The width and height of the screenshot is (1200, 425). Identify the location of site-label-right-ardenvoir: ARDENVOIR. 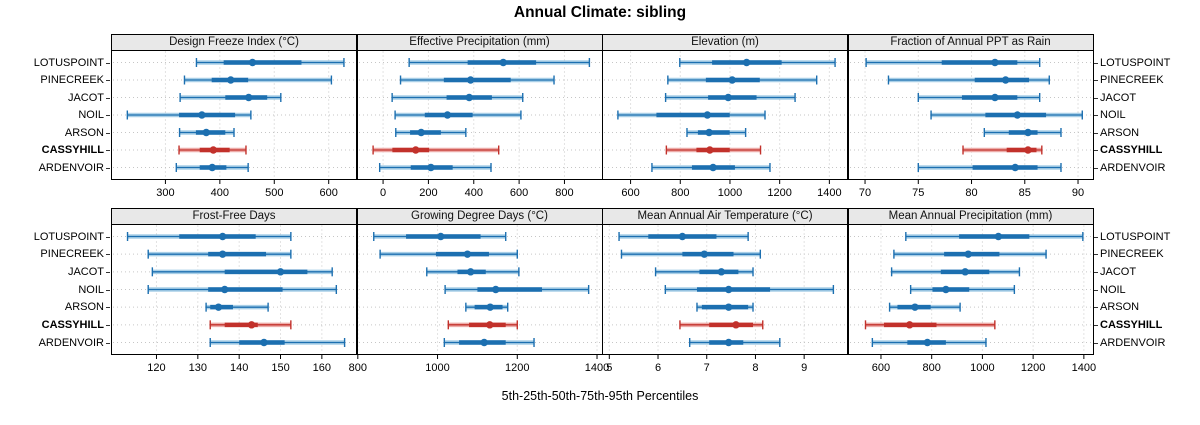
(1133, 167).